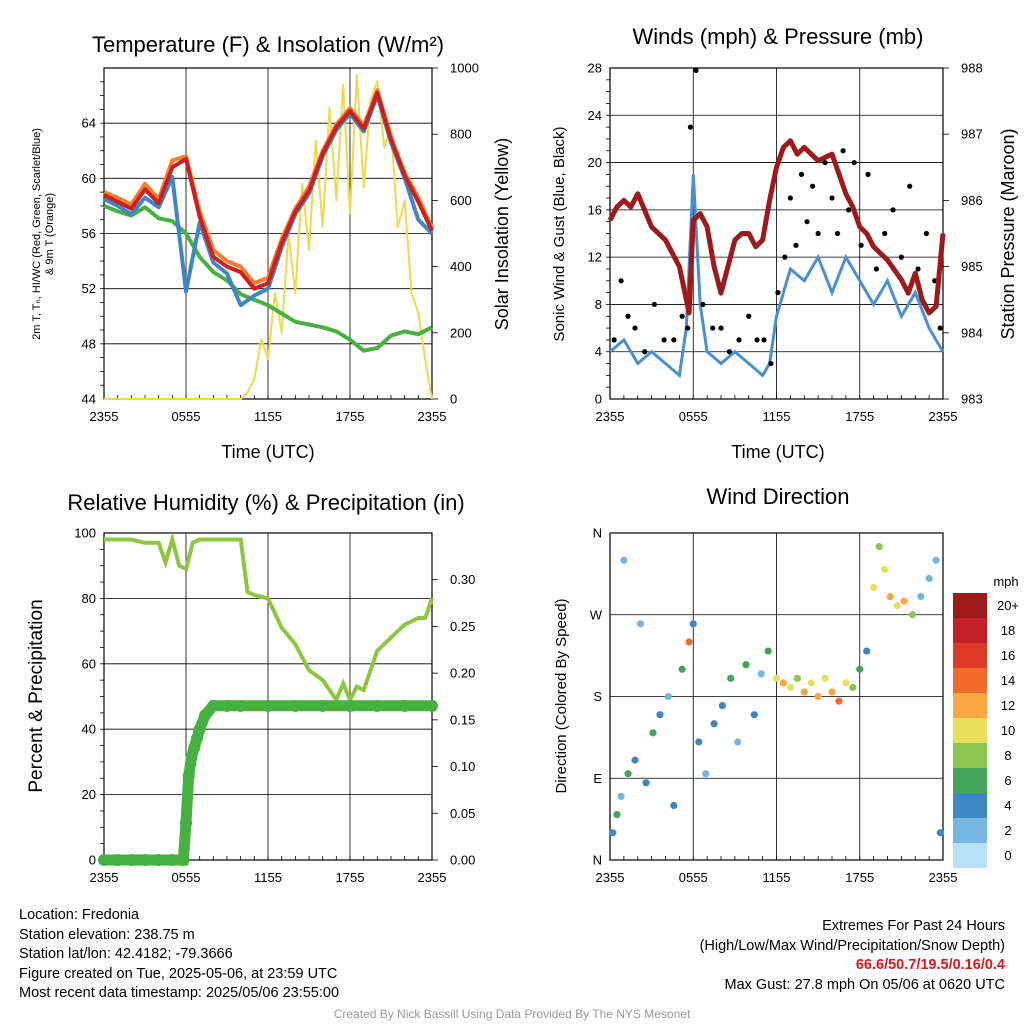 Image resolution: width=1024 pixels, height=1024 pixels. What do you see at coordinates (89, 663) in the screenshot?
I see `y-tick-label: 60` at bounding box center [89, 663].